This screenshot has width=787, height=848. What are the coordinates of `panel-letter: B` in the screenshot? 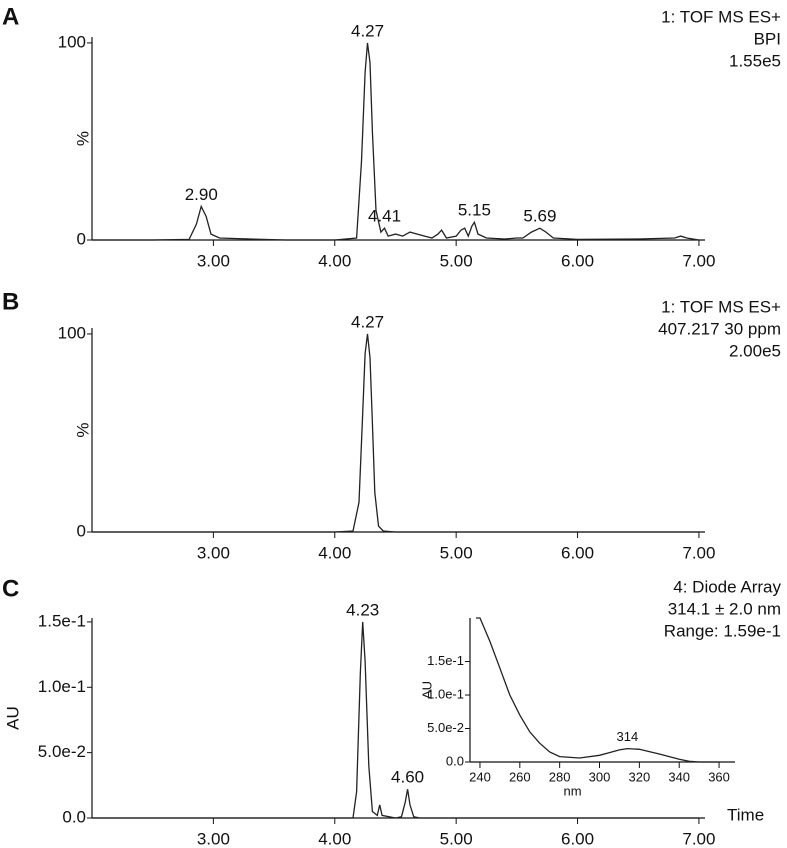 It's located at (10, 301).